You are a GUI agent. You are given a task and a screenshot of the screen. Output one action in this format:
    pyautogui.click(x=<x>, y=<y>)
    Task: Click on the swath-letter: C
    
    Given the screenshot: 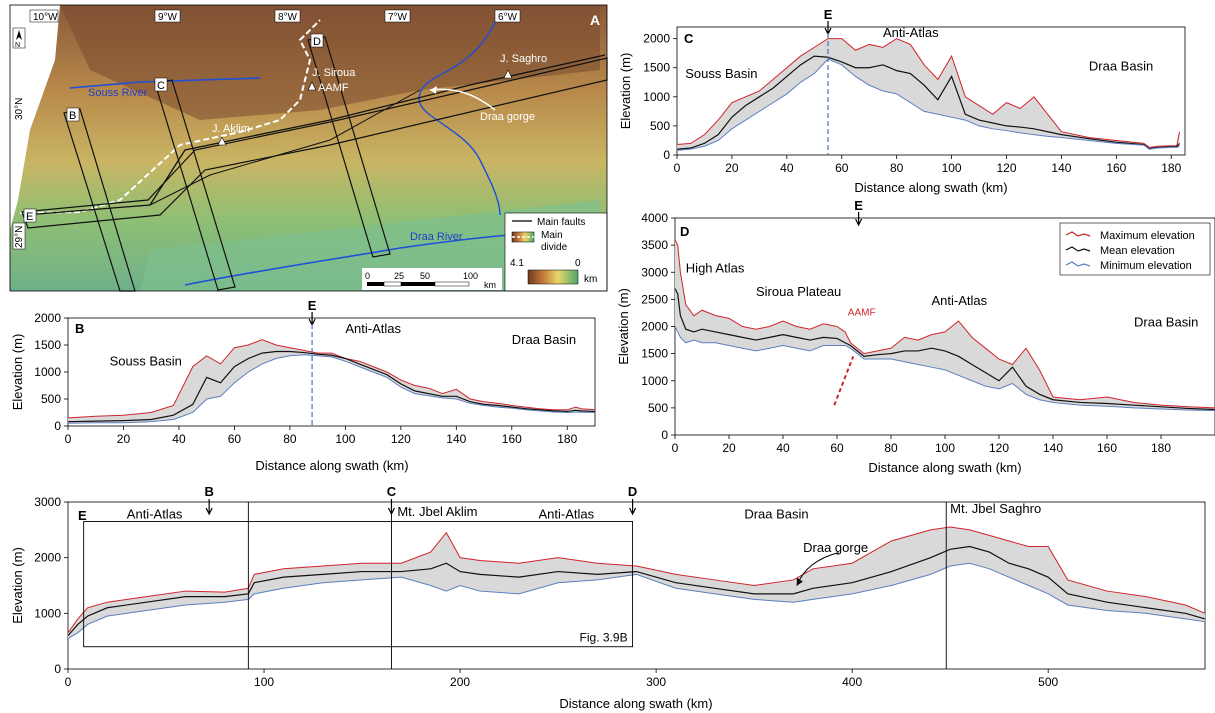 What is the action you would take?
    pyautogui.click(x=161, y=86)
    